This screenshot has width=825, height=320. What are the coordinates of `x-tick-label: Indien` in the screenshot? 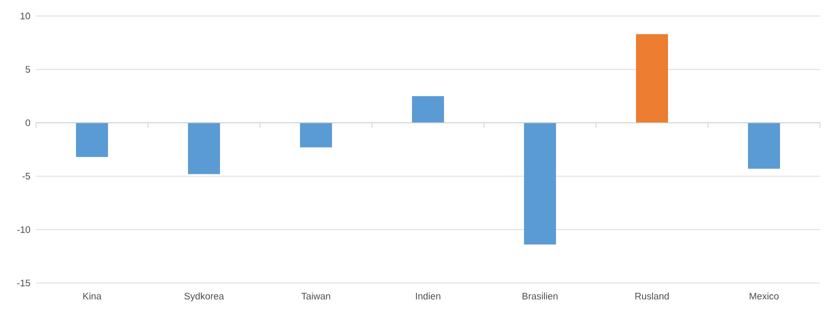 It's located at (428, 296).